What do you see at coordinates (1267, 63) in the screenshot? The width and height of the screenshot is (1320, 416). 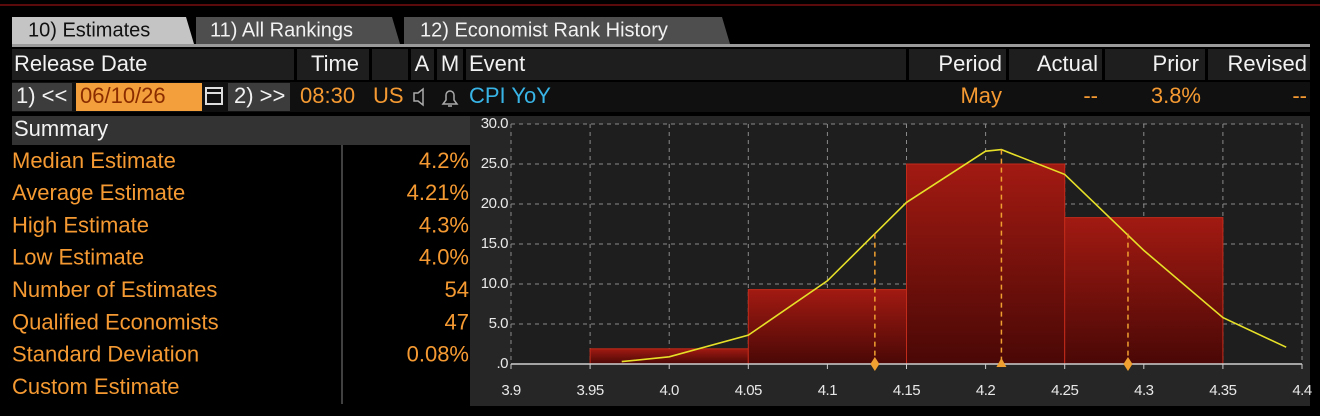 I see `column-header: Revised` at bounding box center [1267, 63].